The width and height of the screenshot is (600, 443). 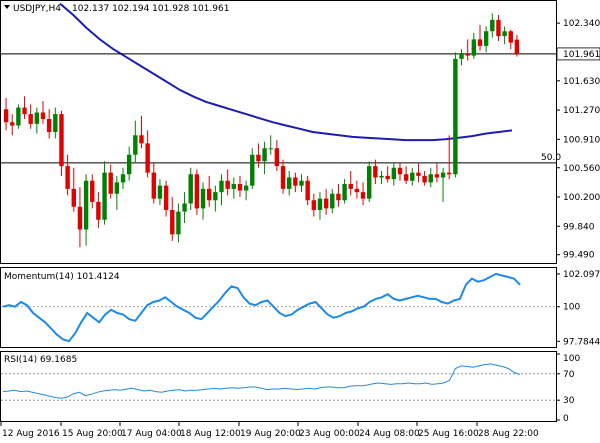 What do you see at coordinates (581, 111) in the screenshot?
I see `price-tick-label: 101.270` at bounding box center [581, 111].